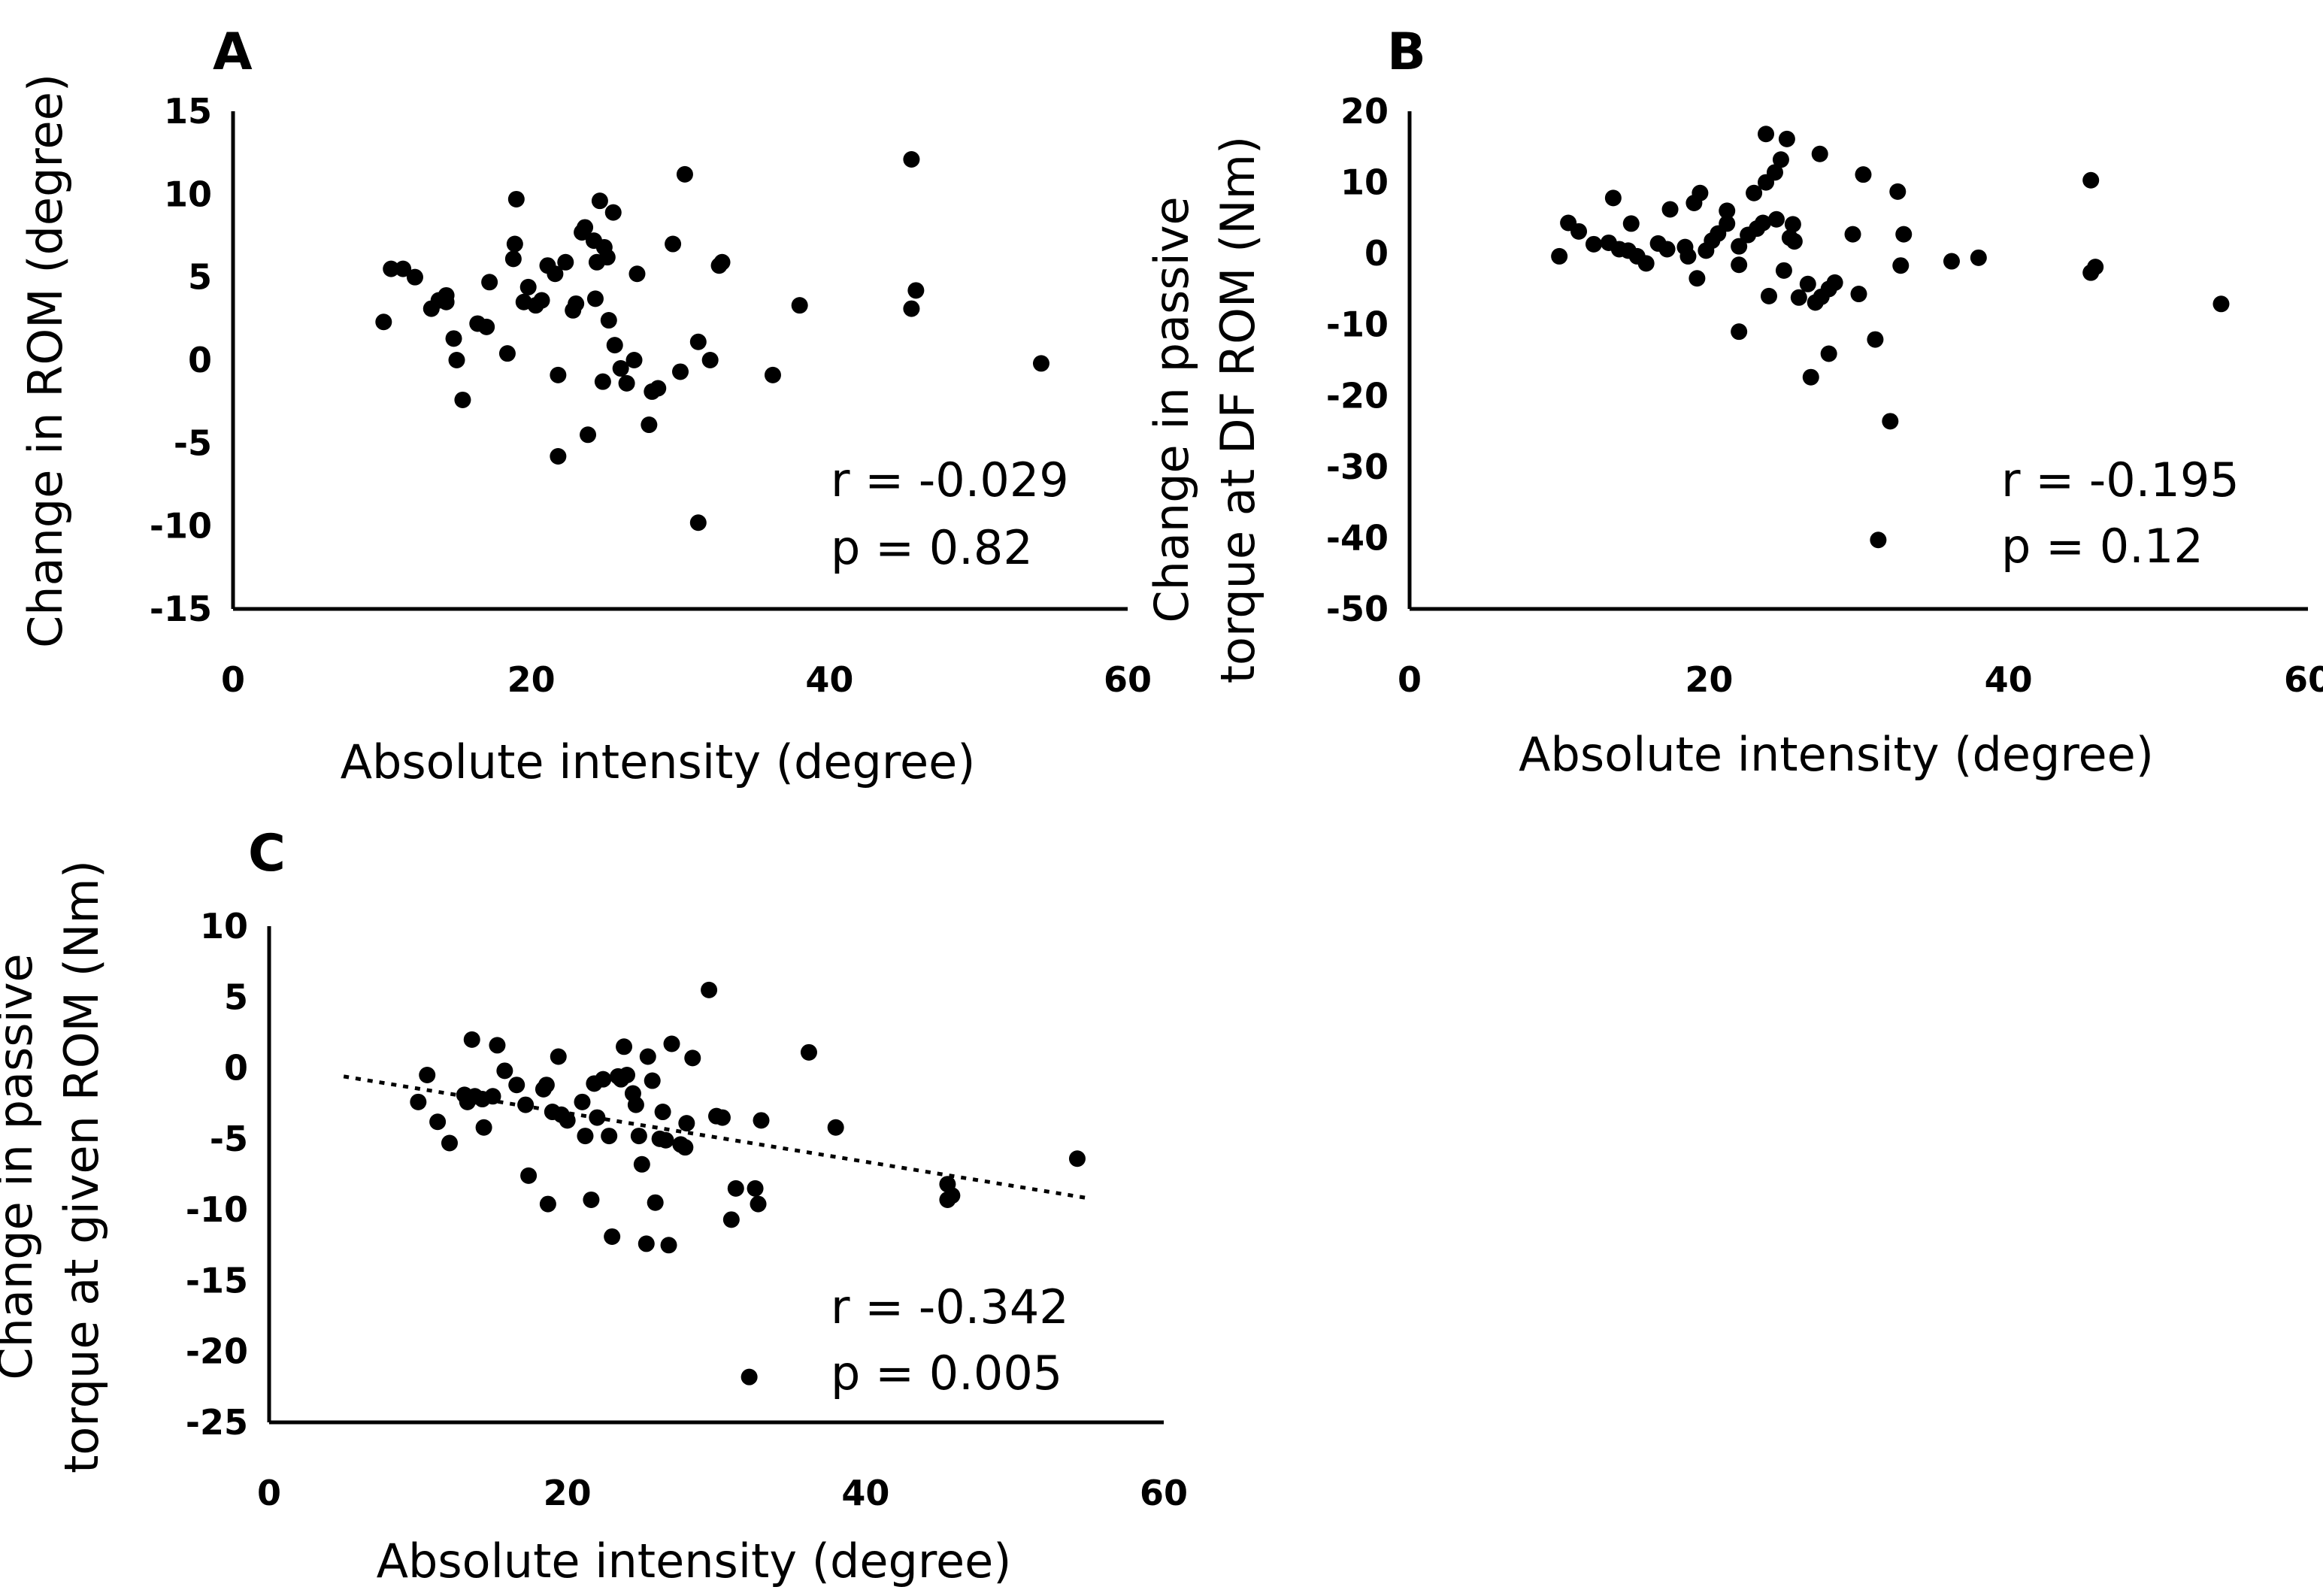 The image size is (2323, 1596). I want to click on chart-b-x-tick-label: 20, so click(1709, 679).